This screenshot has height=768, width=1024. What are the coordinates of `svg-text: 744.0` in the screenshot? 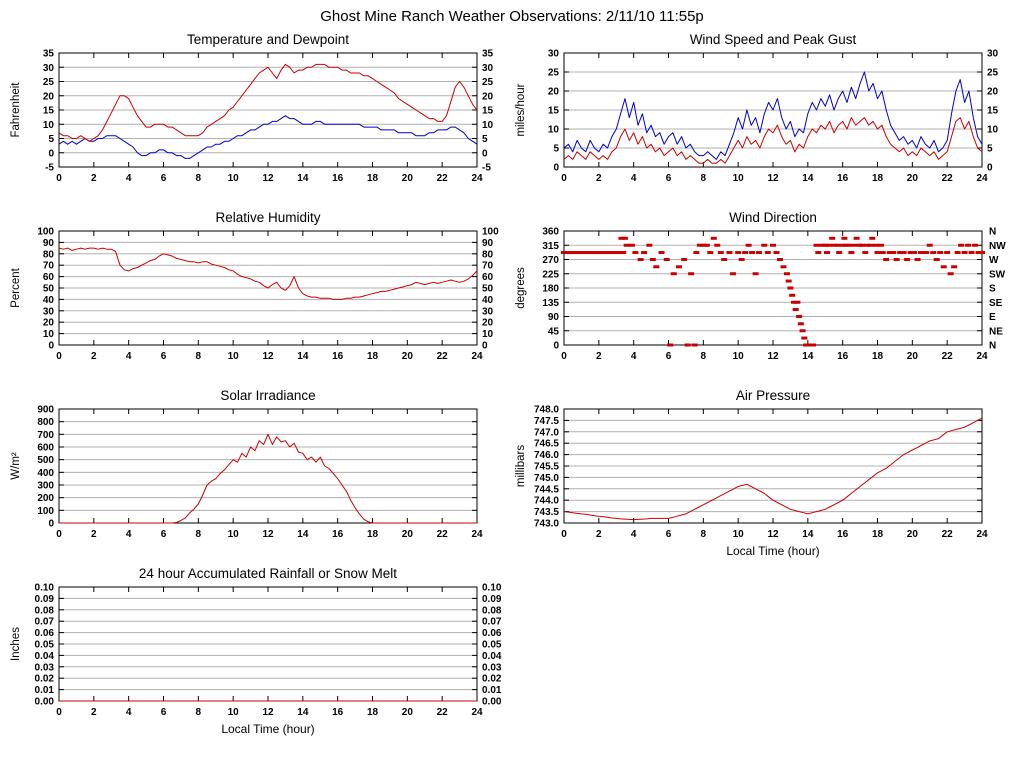 It's located at (546, 501).